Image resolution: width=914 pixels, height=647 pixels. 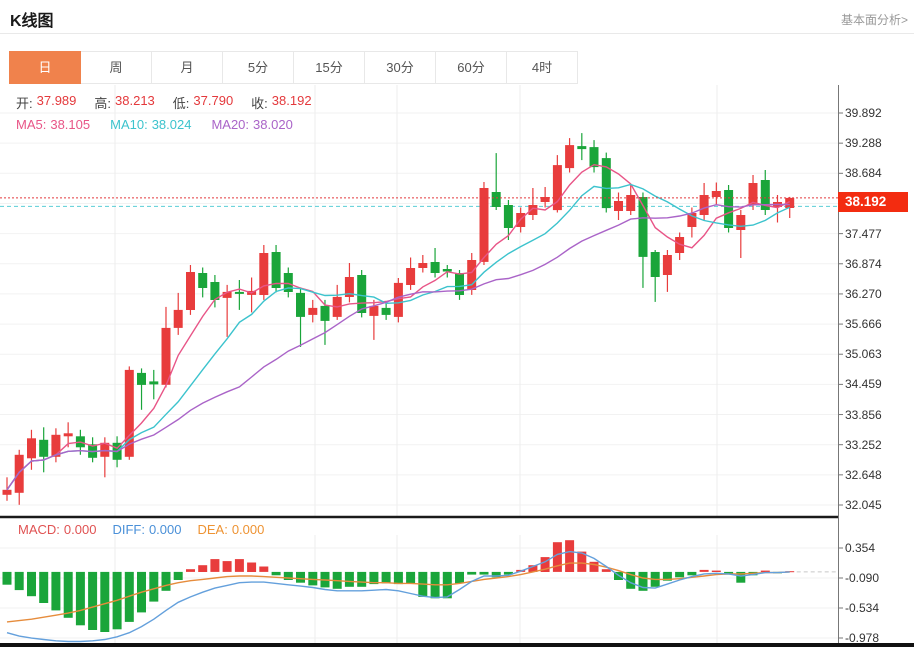 I want to click on current-price-tag: 38.192, so click(x=873, y=202).